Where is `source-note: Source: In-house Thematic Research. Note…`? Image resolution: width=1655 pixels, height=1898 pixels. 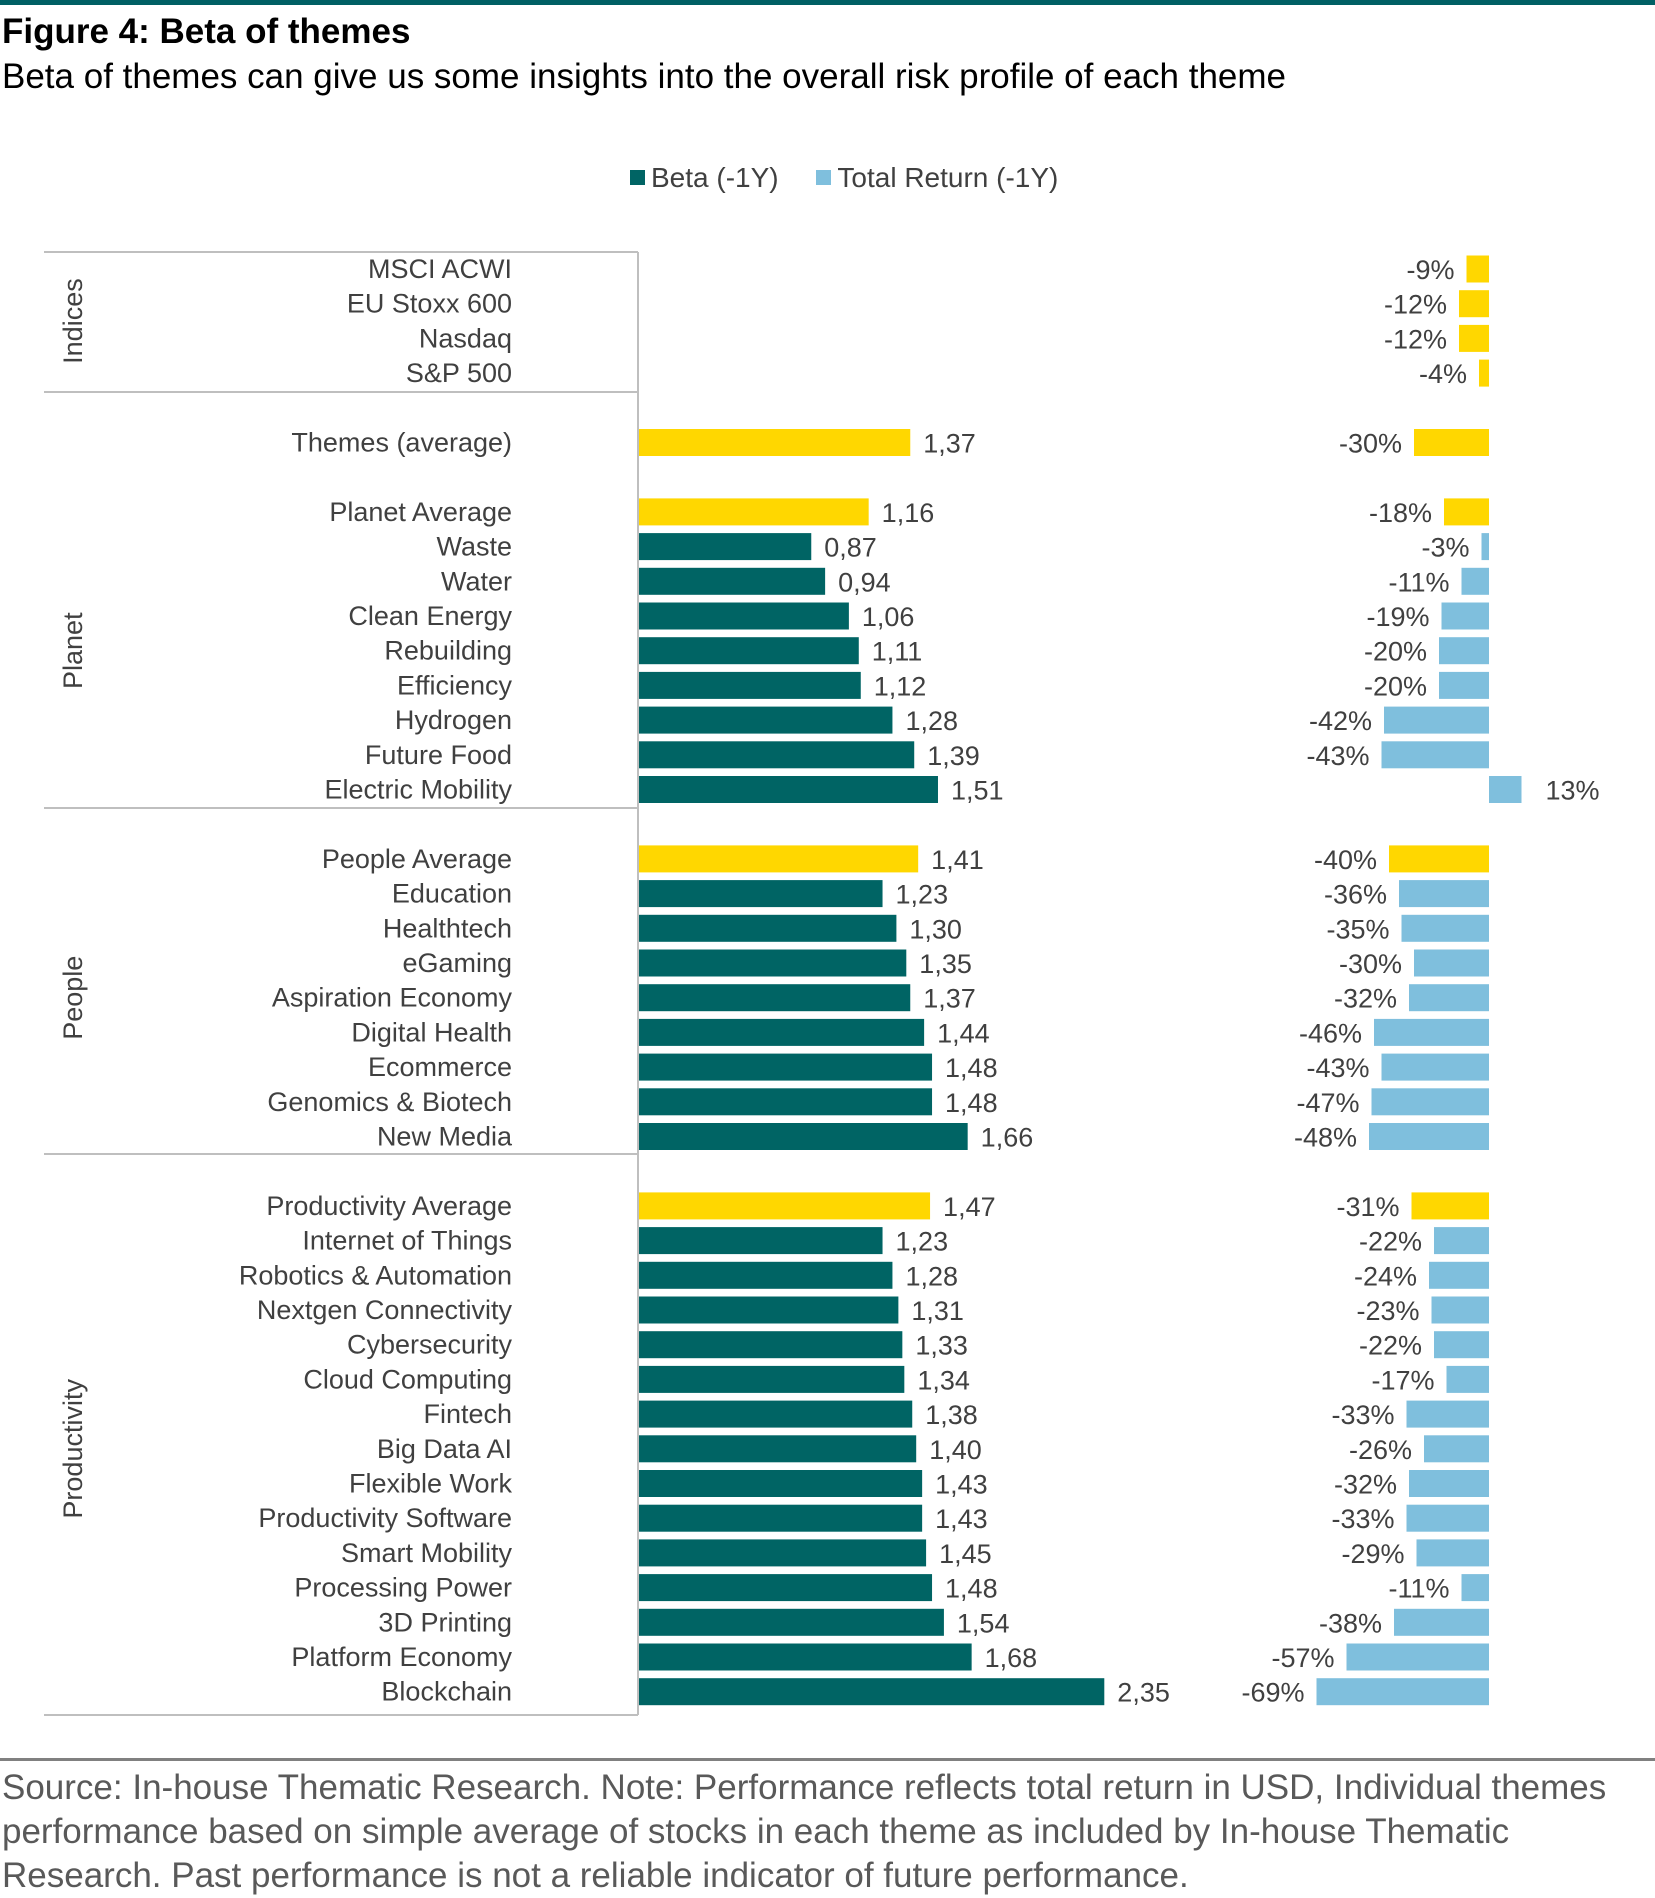
source-note: Source: In-house Thematic Research. Note… is located at coordinates (804, 1831).